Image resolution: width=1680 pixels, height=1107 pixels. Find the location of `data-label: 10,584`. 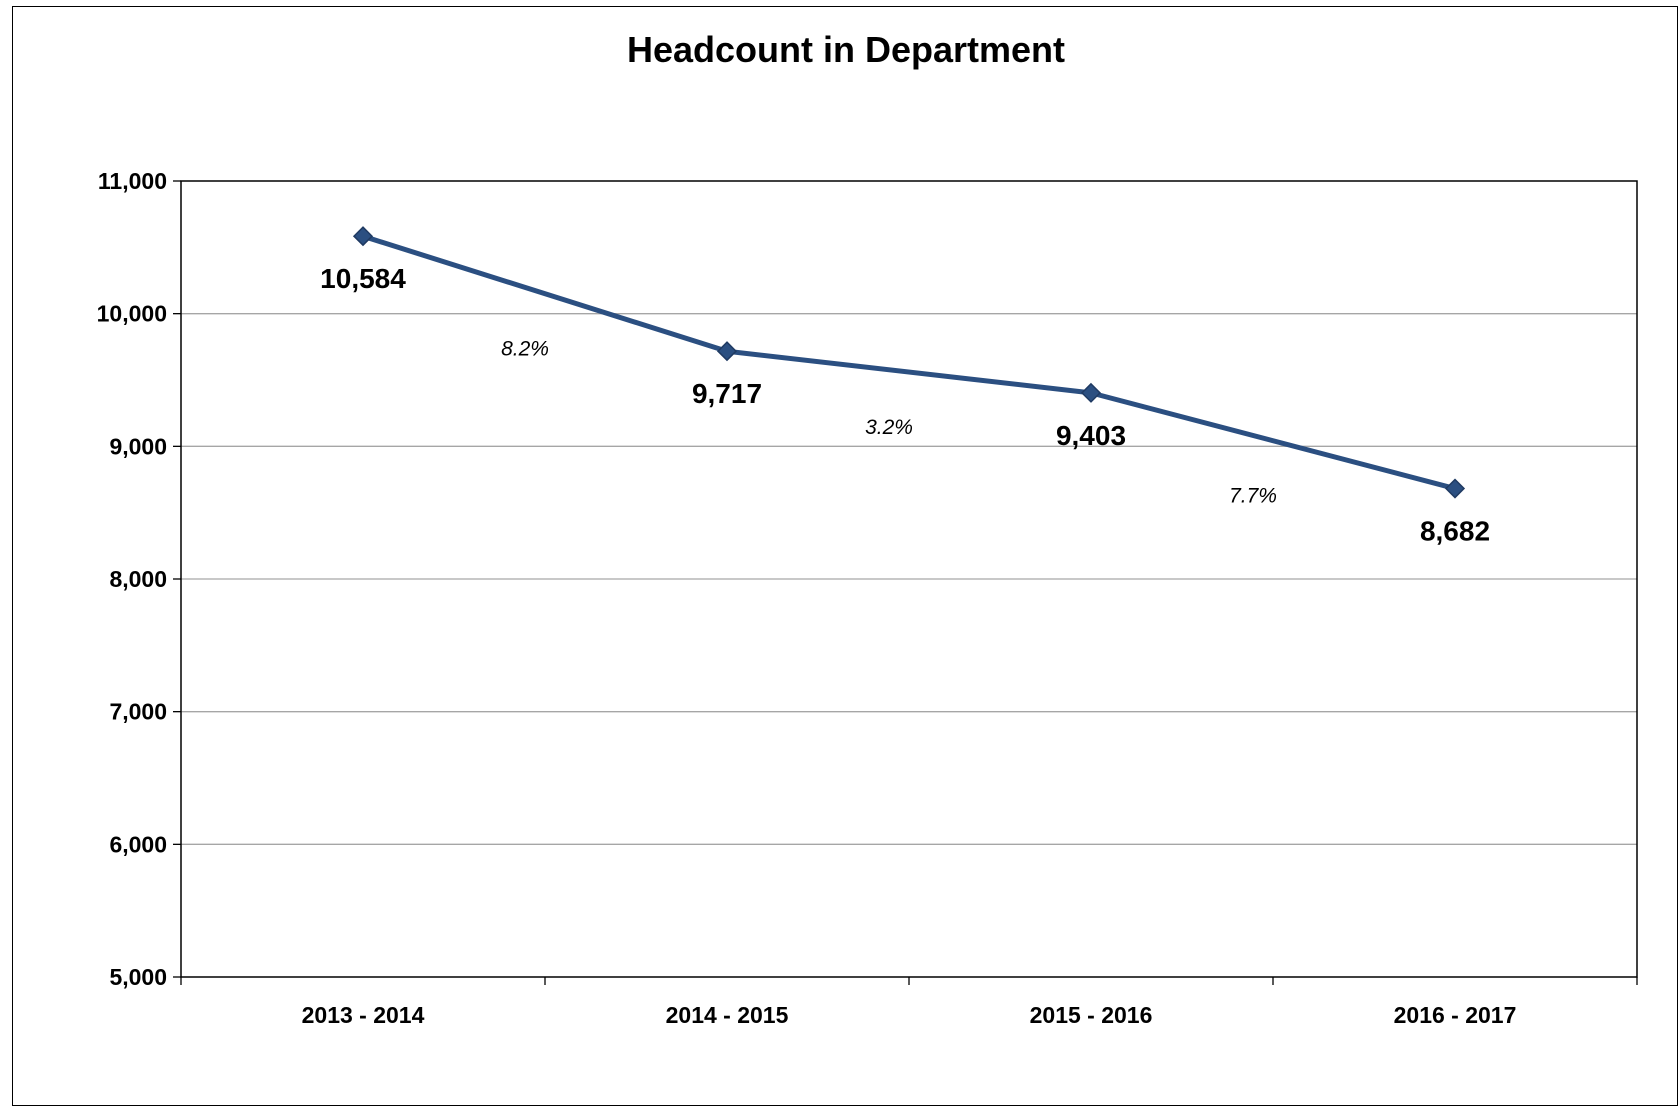

data-label: 10,584 is located at coordinates (363, 278).